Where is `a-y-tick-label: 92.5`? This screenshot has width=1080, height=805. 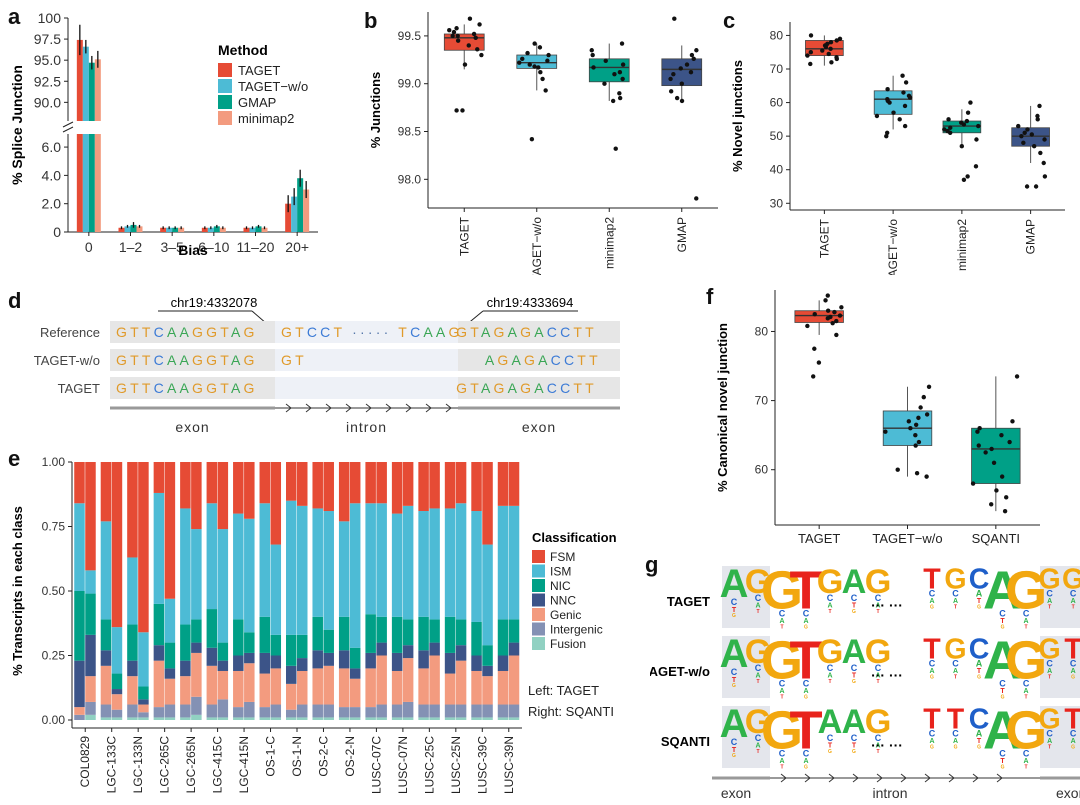 a-y-tick-label: 92.5 is located at coordinates (47, 81).